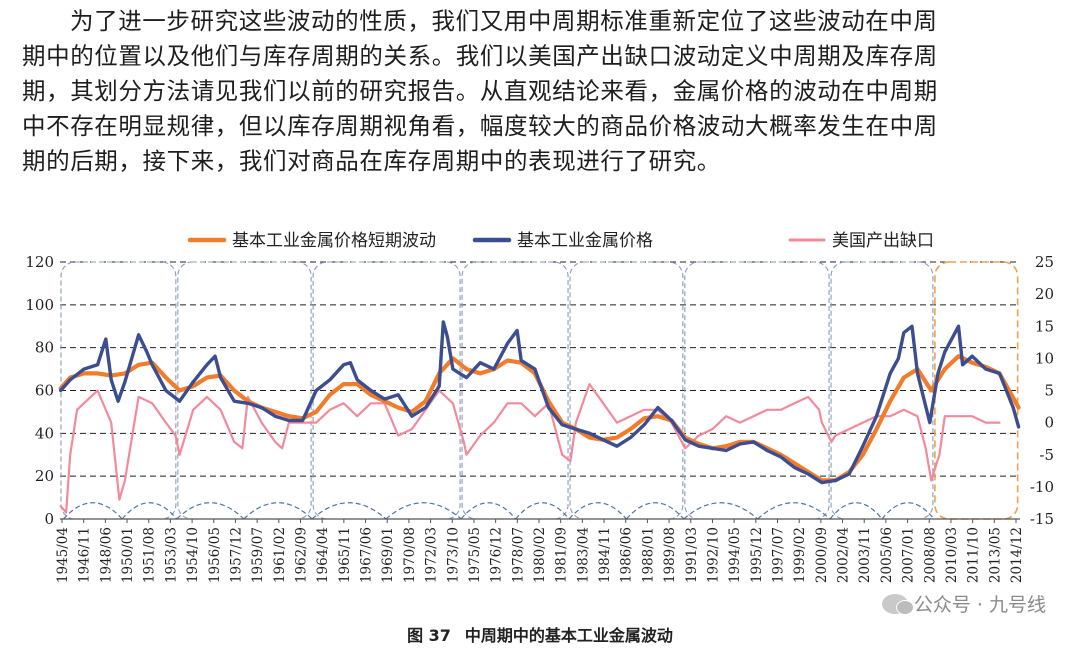 The width and height of the screenshot is (1080, 649). Describe the element at coordinates (844, 555) in the screenshot. I see `x-tick-label: 2002/04` at that location.